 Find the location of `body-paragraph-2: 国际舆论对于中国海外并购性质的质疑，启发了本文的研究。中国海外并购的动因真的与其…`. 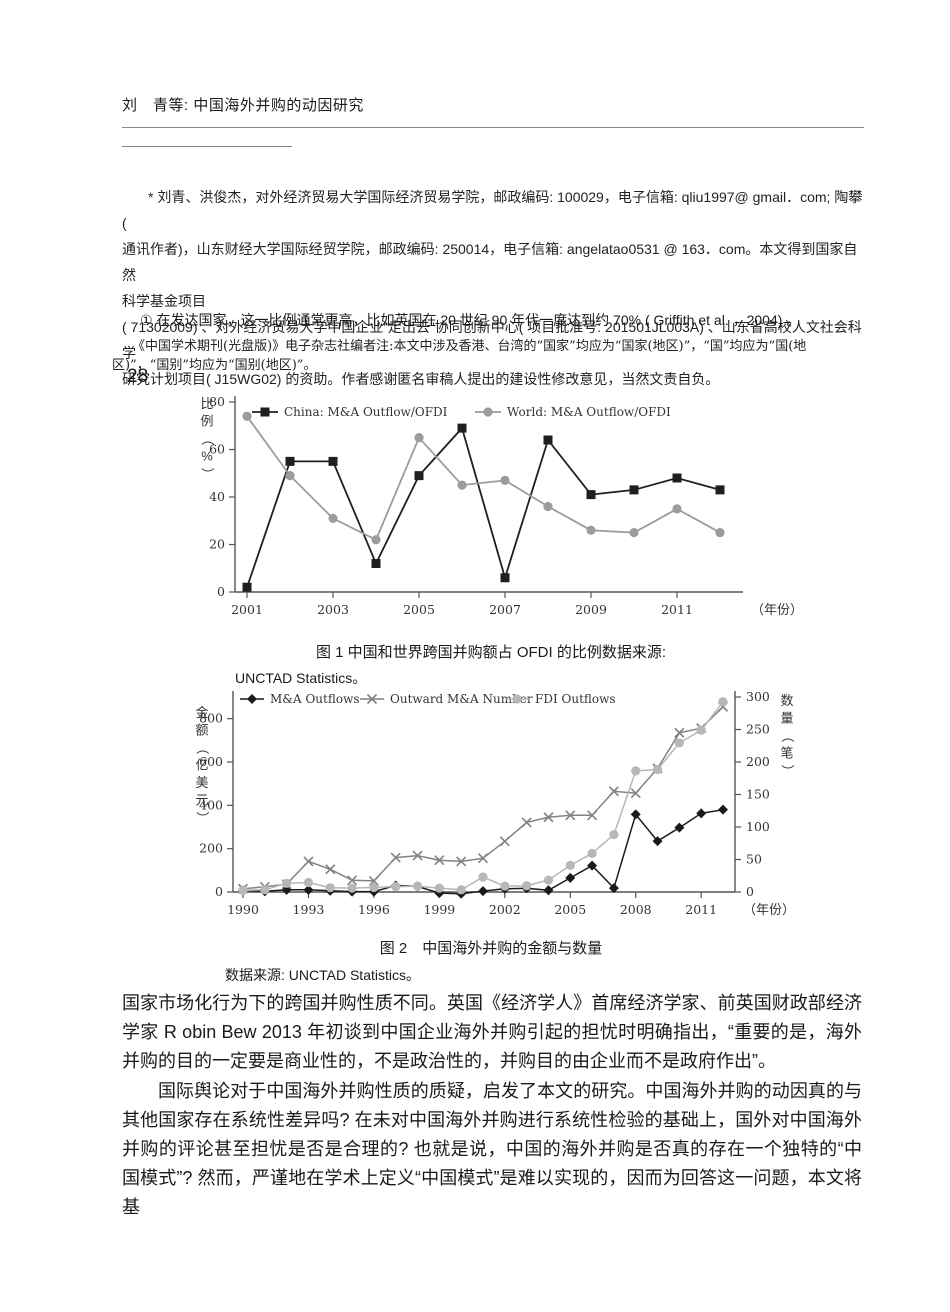

body-paragraph-2: 国际舆论对于中国海外并购性质的质疑，启发了本文的研究。中国海外并购的动因真的与其… is located at coordinates (492, 1149).